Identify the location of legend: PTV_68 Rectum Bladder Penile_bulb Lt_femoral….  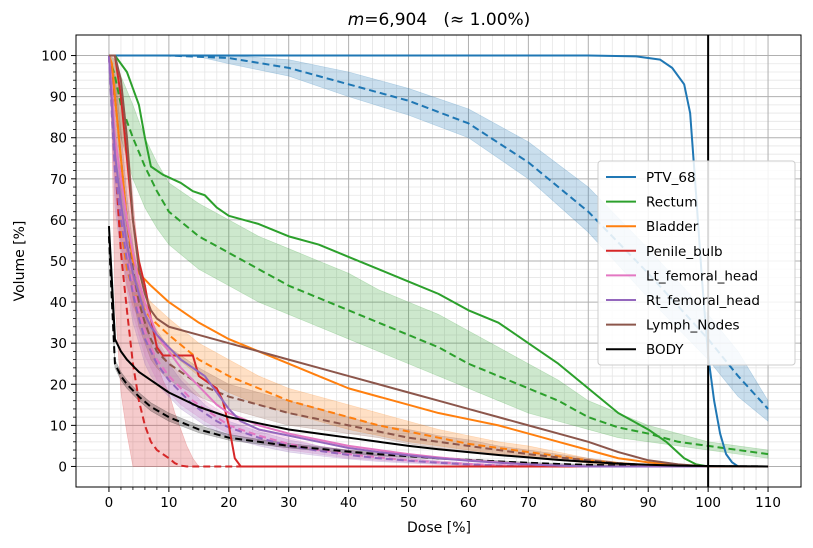
(696, 263).